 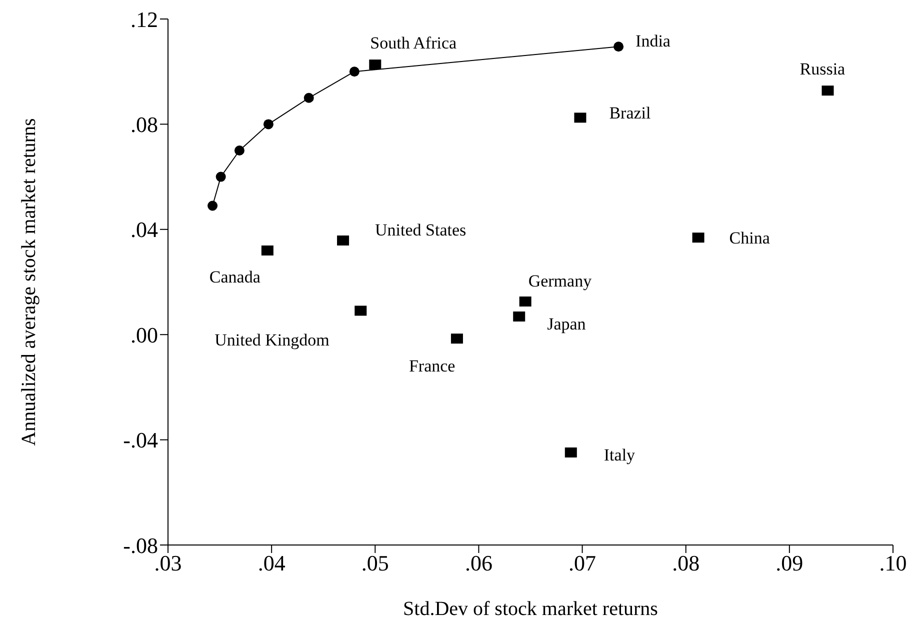 I want to click on annotation: Brazil, so click(x=630, y=113).